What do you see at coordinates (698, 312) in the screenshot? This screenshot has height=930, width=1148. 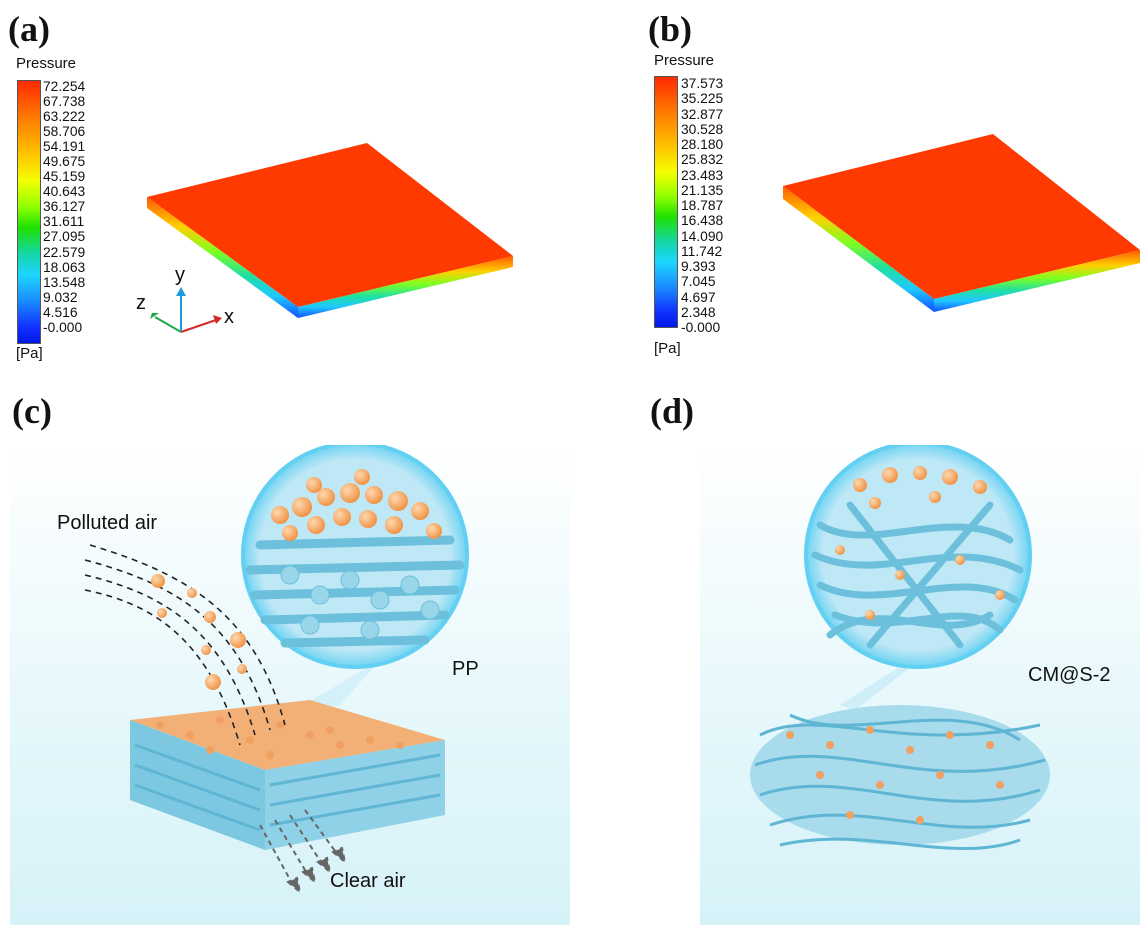 I see `legend-b-tick: 2.348` at bounding box center [698, 312].